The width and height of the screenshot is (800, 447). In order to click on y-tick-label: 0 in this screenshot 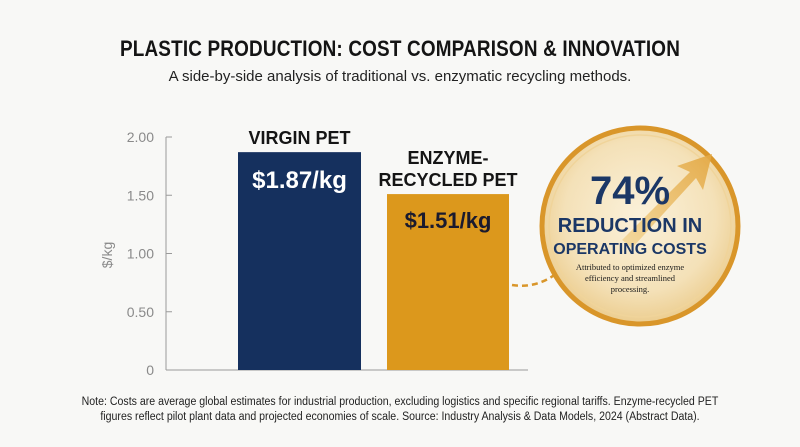, I will do `click(150, 370)`.